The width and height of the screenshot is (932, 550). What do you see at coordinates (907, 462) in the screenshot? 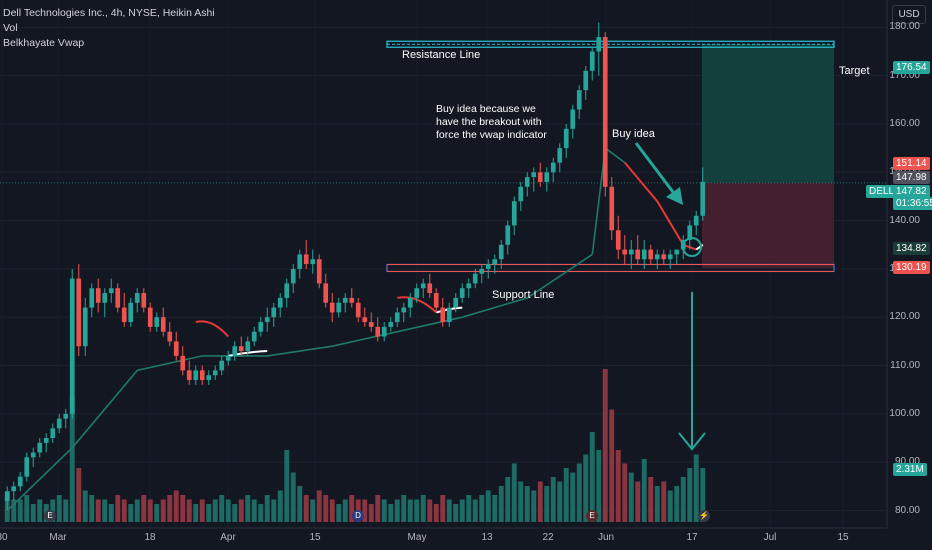
I see `price-axis-tick: 90.00` at bounding box center [907, 462].